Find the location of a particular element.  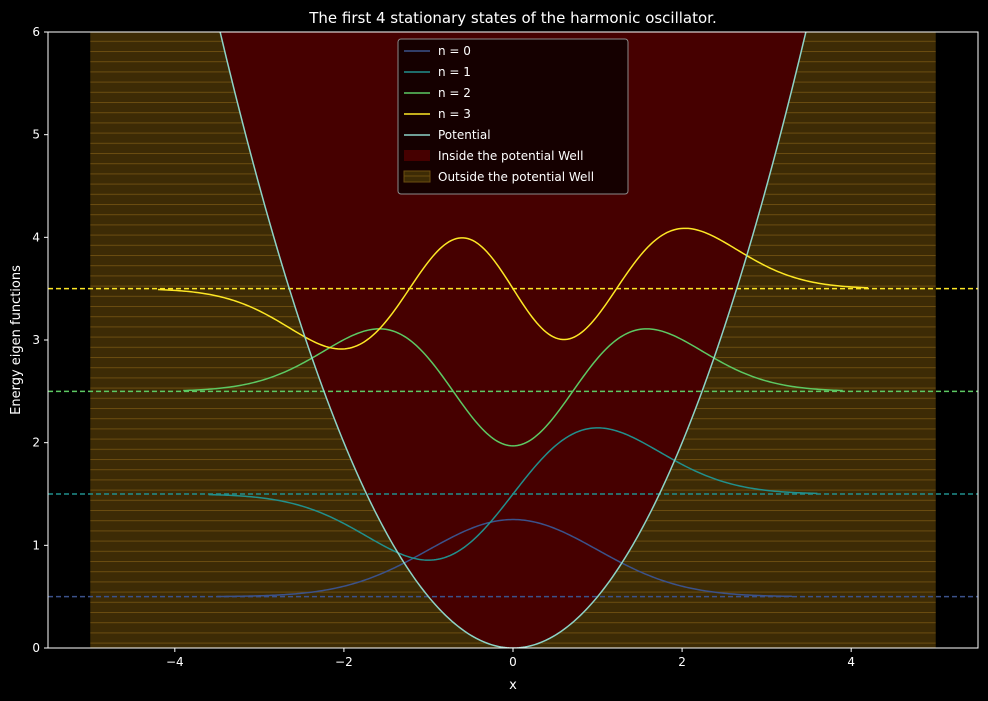

legend-label: n = 0 is located at coordinates (454, 51).